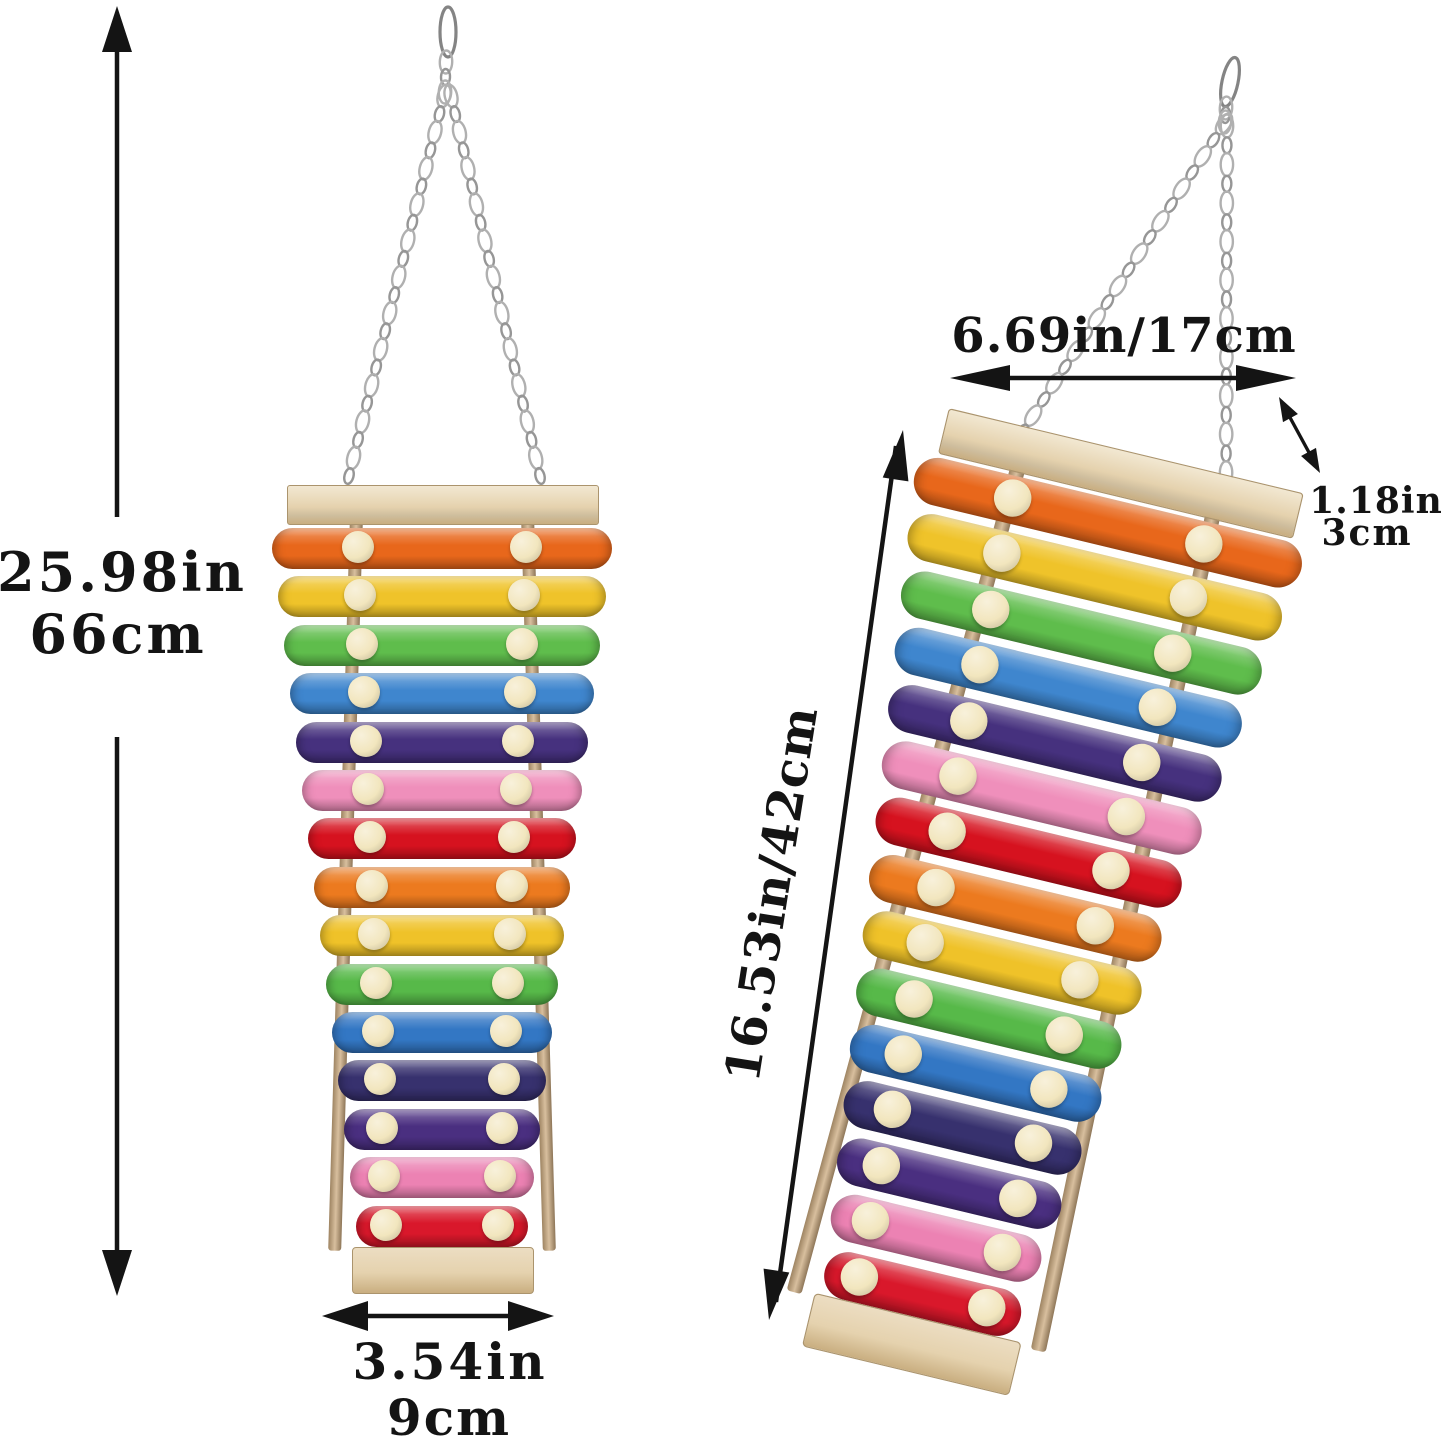 The width and height of the screenshot is (1445, 1442). I want to click on height-arrowhead-up, so click(117, 29).